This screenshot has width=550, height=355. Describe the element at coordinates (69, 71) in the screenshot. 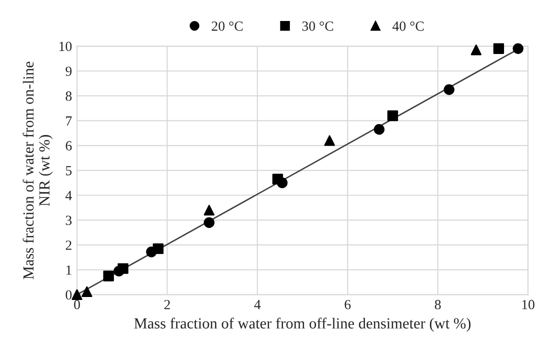

I see `y-tick-label: 9` at that location.